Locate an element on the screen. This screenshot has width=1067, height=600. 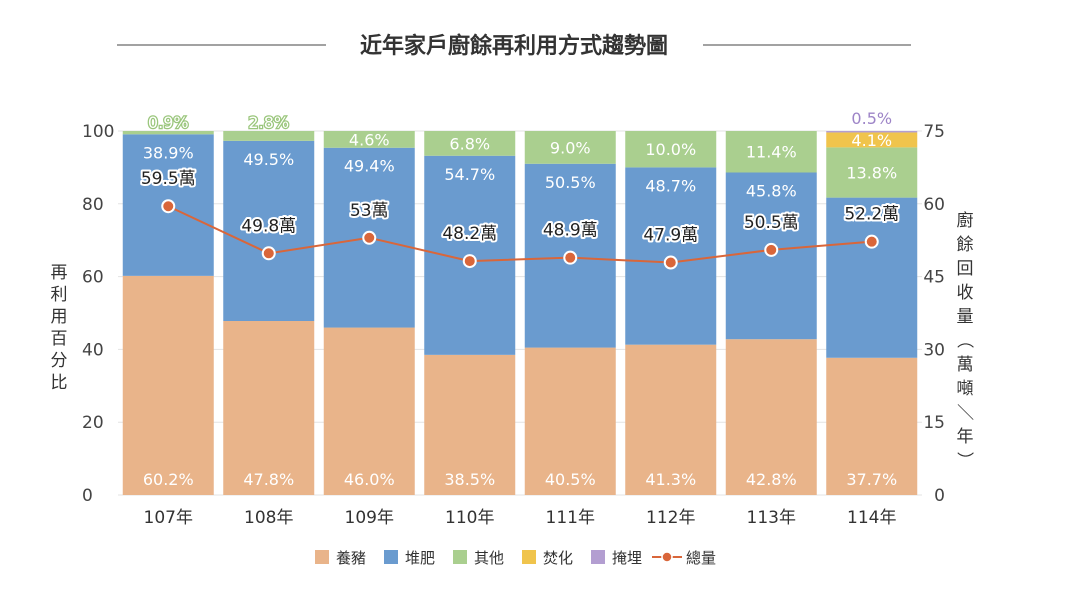
segment-label: 0.9% is located at coordinates (168, 122).